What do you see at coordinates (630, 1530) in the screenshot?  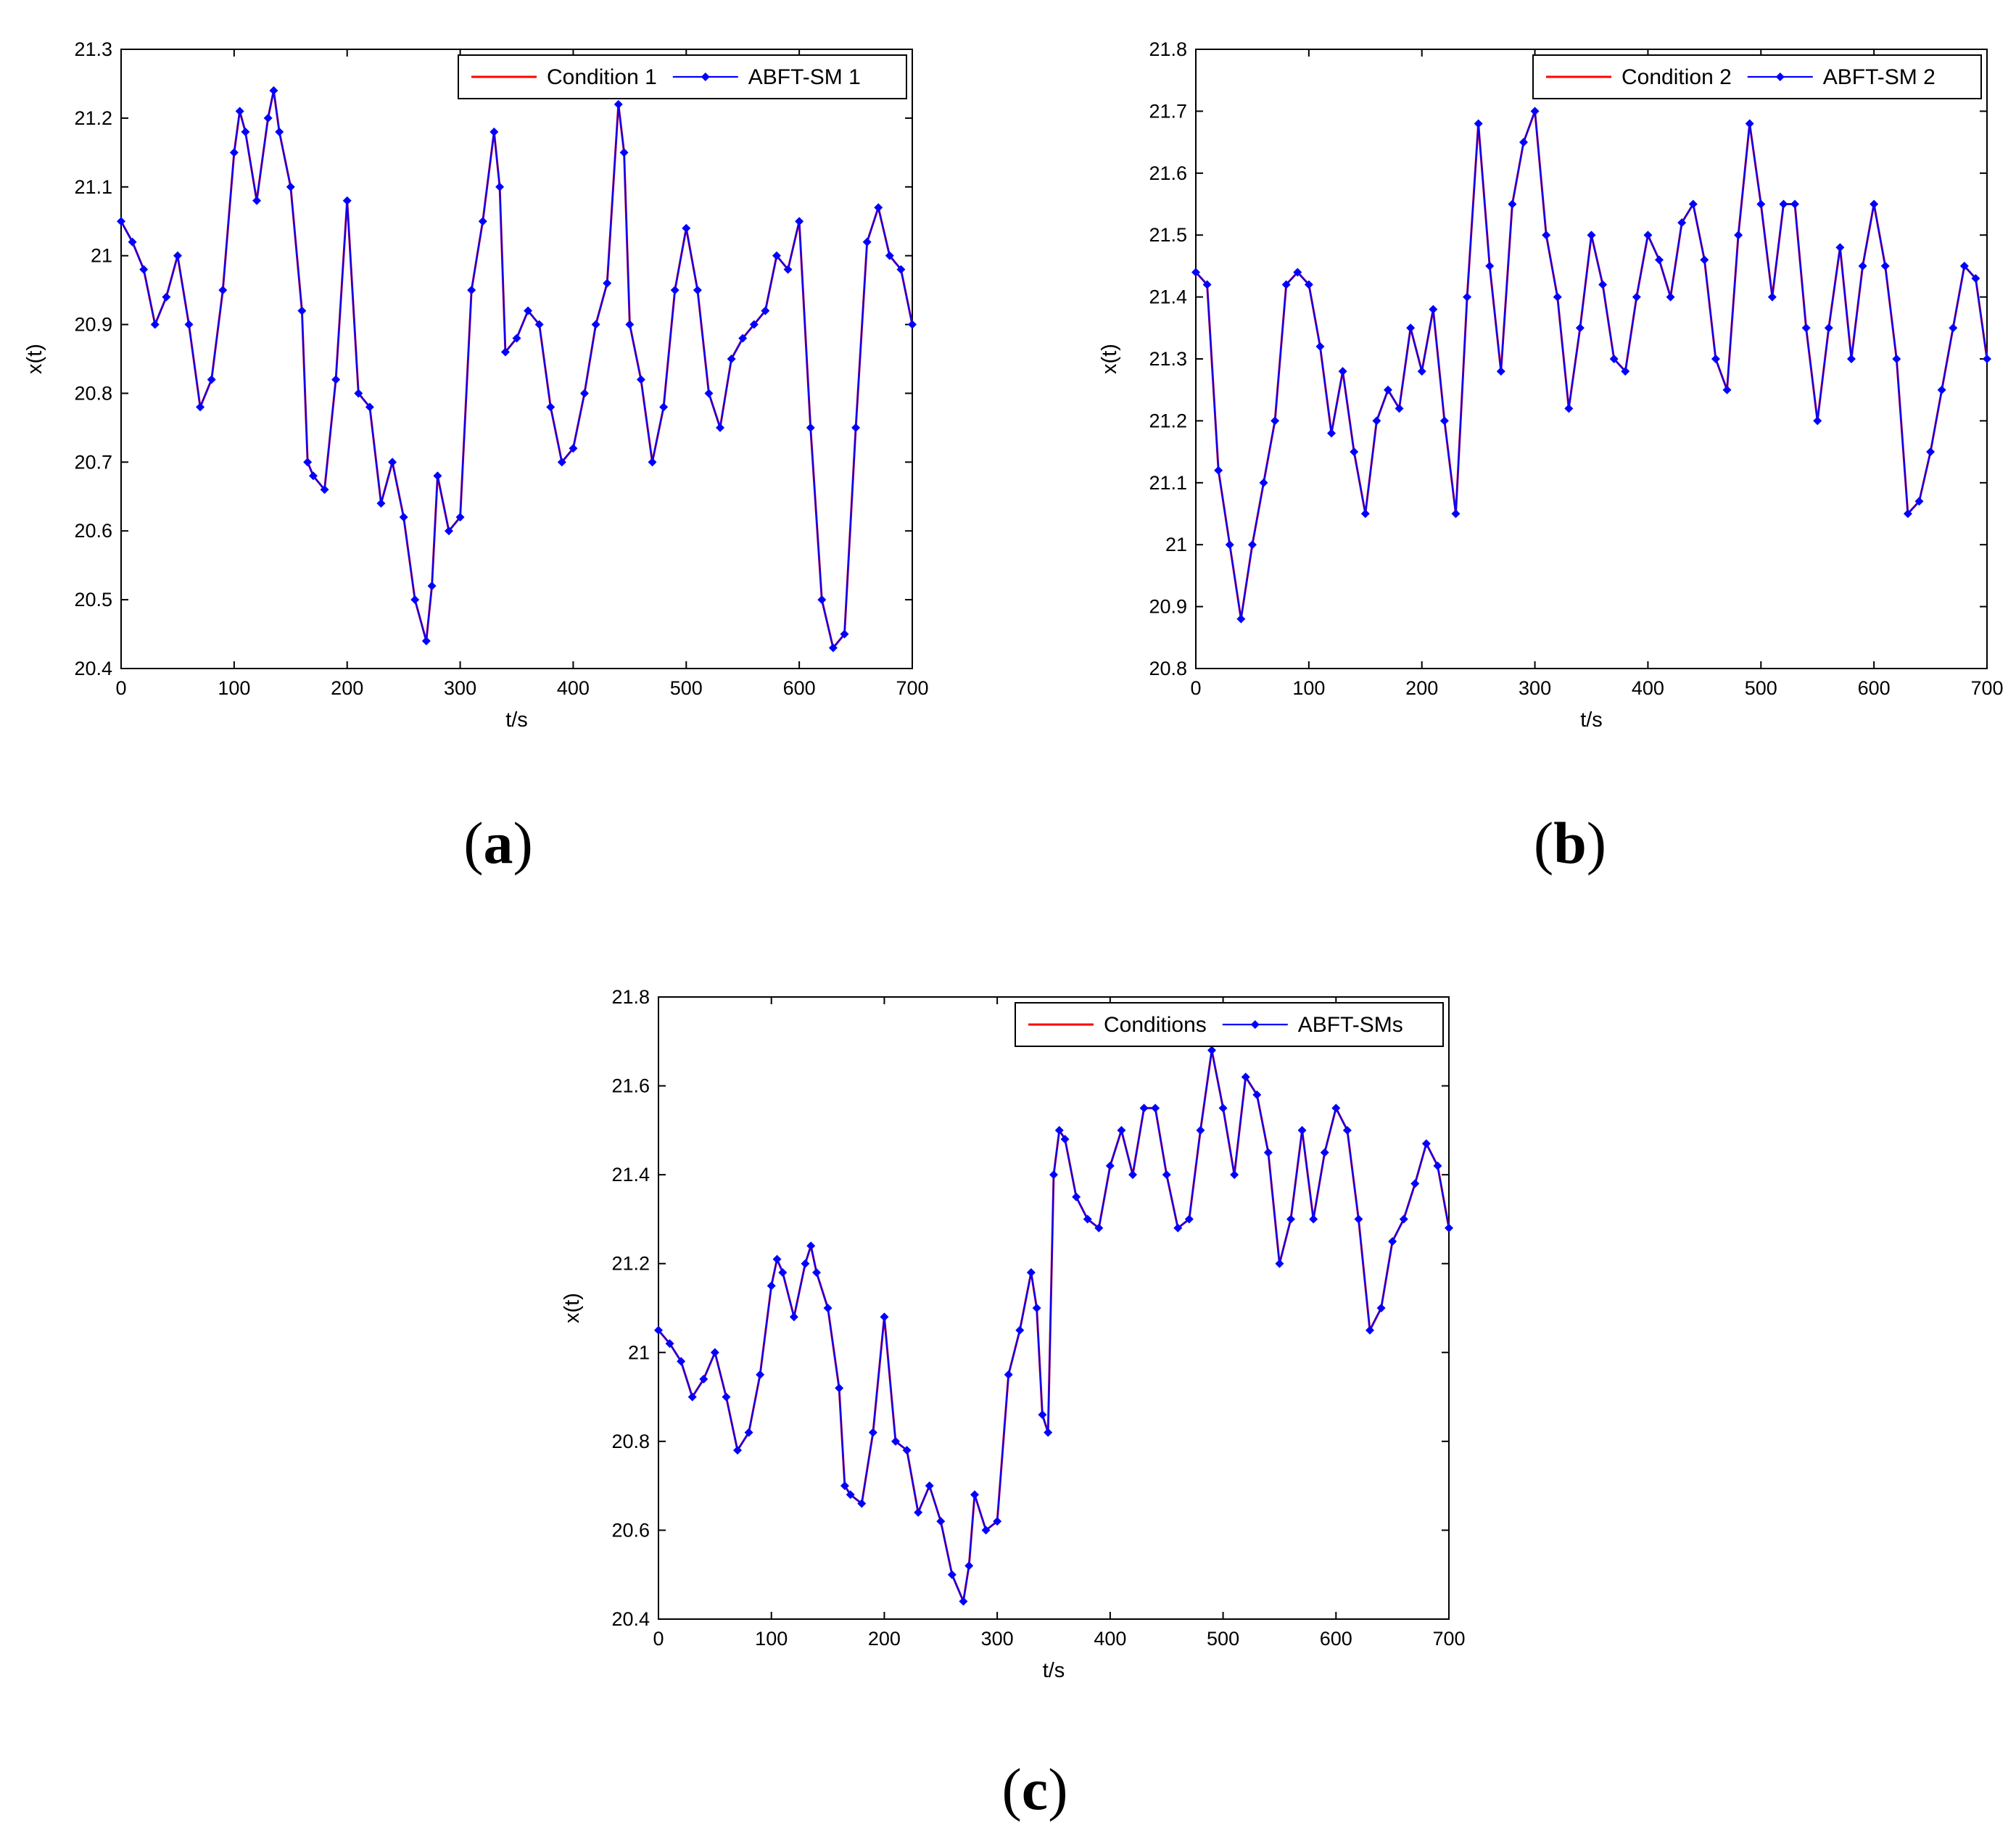 I see `y-tick-label: 20.6` at bounding box center [630, 1530].